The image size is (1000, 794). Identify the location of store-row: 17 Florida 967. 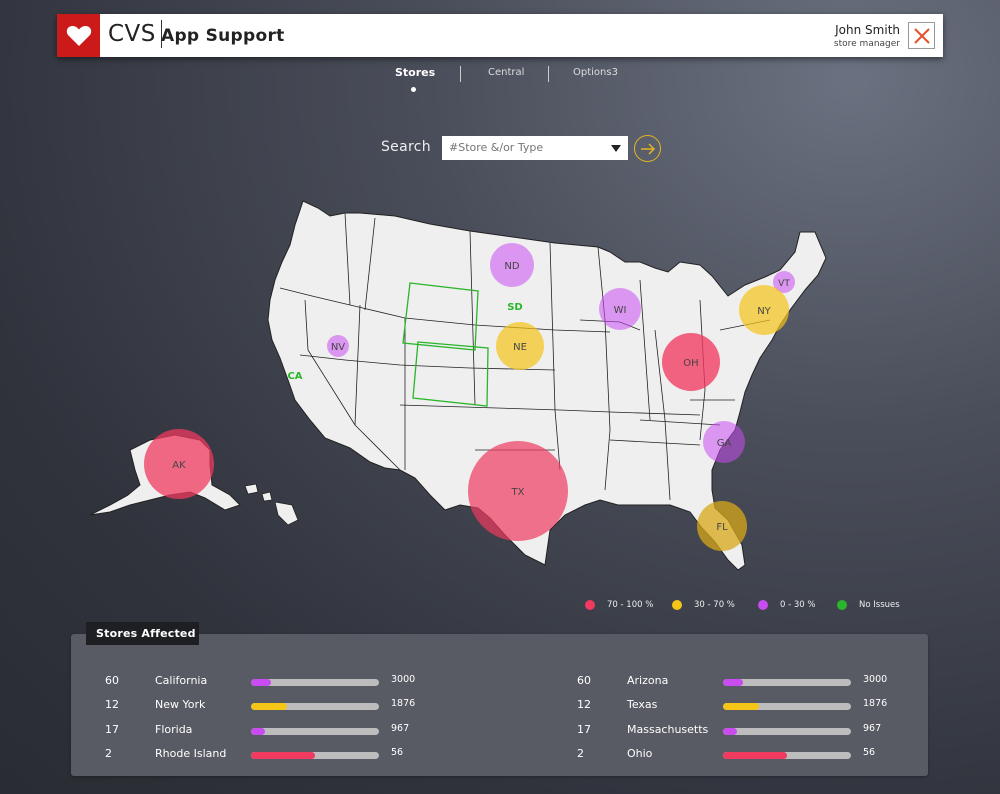
(270, 731).